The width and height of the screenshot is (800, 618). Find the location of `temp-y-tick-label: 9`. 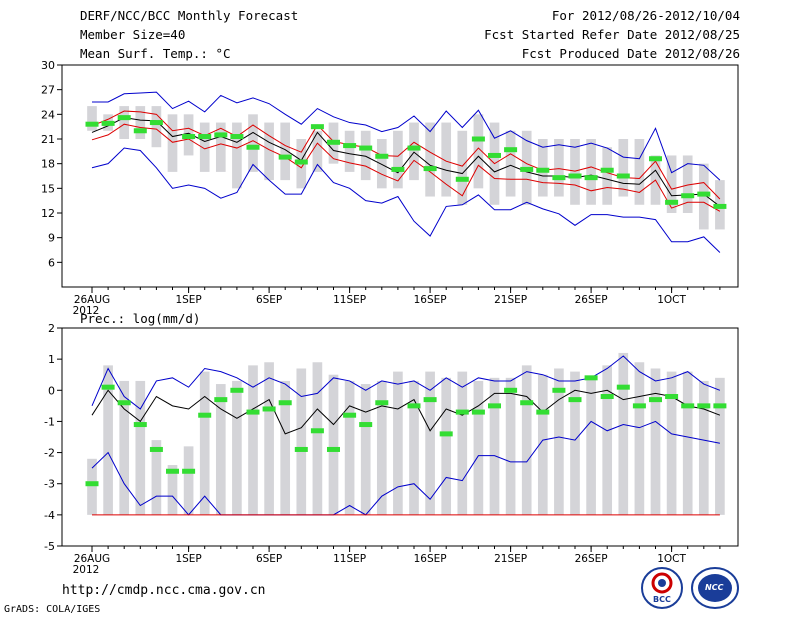

temp-y-tick-label: 9 is located at coordinates (51, 238).